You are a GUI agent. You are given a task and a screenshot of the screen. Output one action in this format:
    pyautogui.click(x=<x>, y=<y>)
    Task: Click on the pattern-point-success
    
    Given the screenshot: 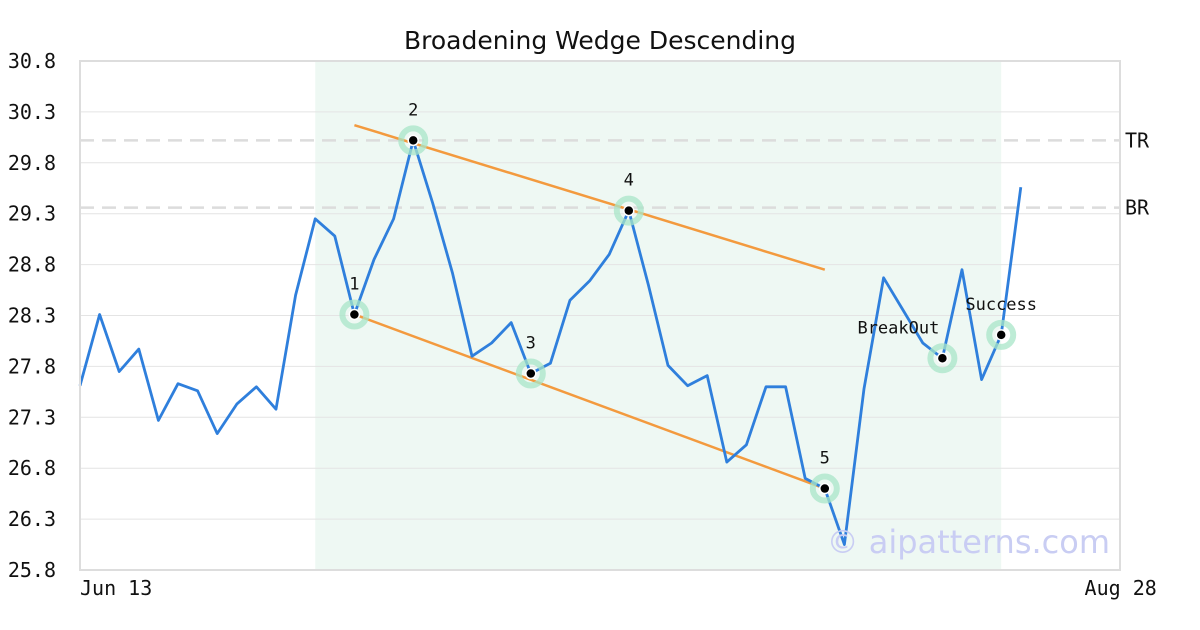 What is the action you would take?
    pyautogui.click(x=1001, y=335)
    